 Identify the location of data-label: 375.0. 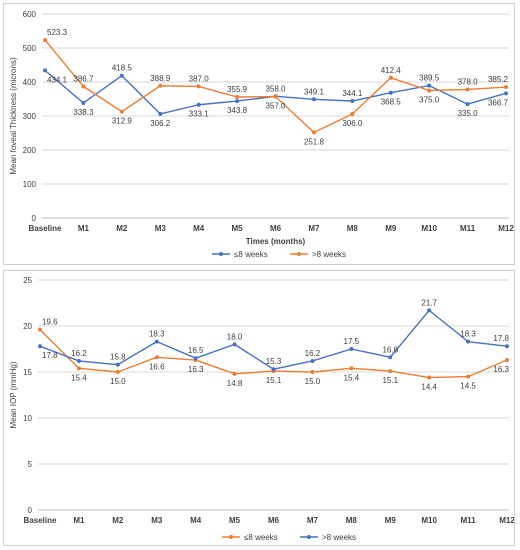
(429, 100).